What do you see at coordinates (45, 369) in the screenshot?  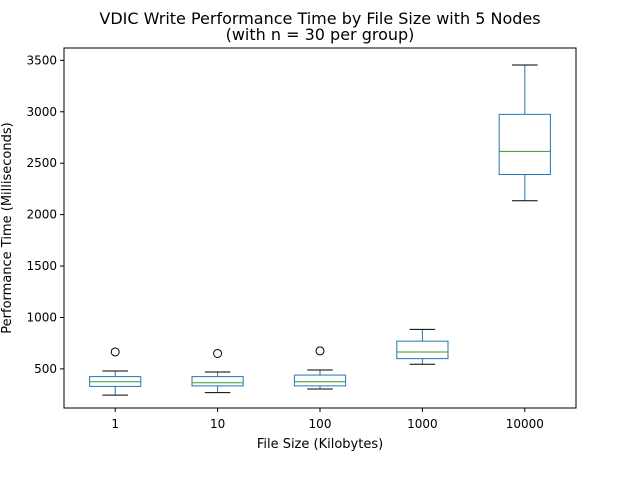 I see `y-tick-label: 500` at bounding box center [45, 369].